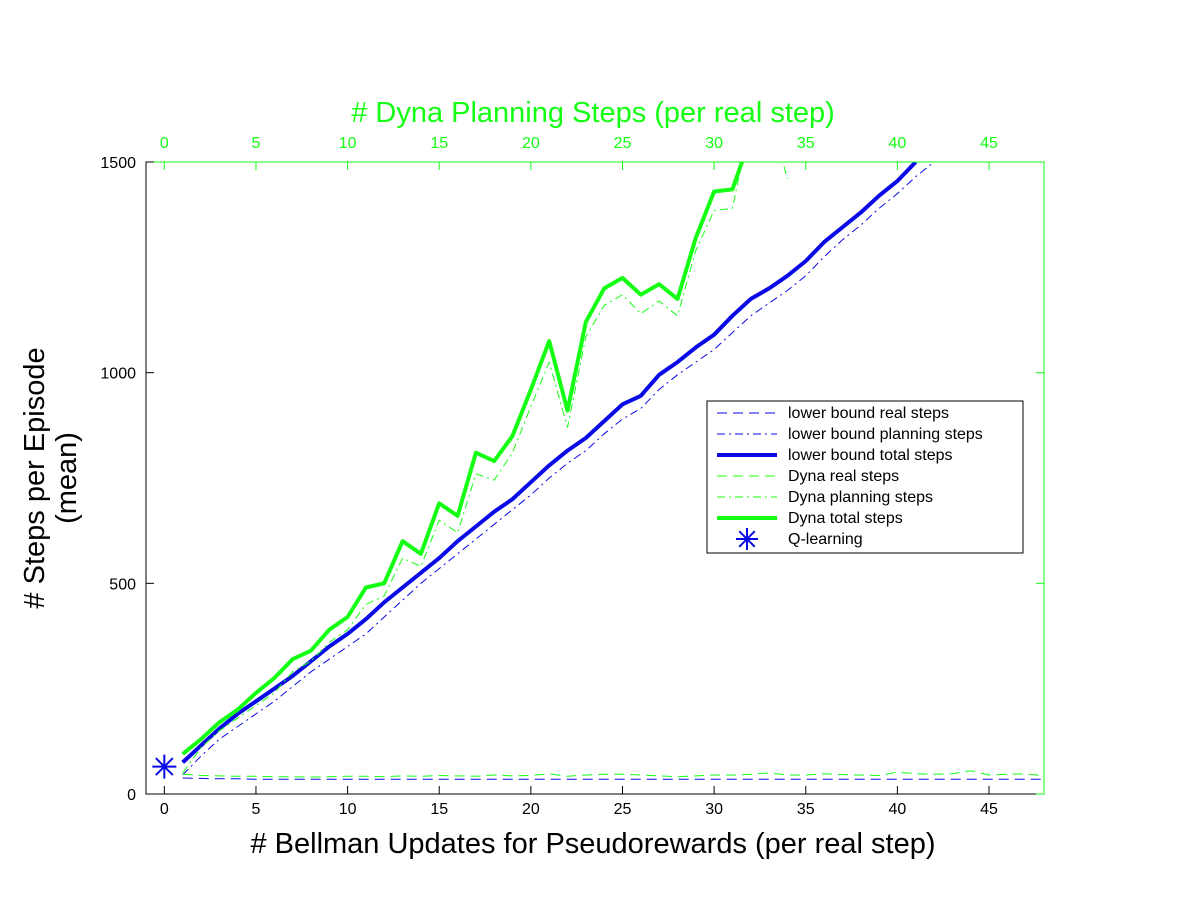 This screenshot has height=900, width=1200. I want to click on x-tick-label: 25, so click(623, 809).